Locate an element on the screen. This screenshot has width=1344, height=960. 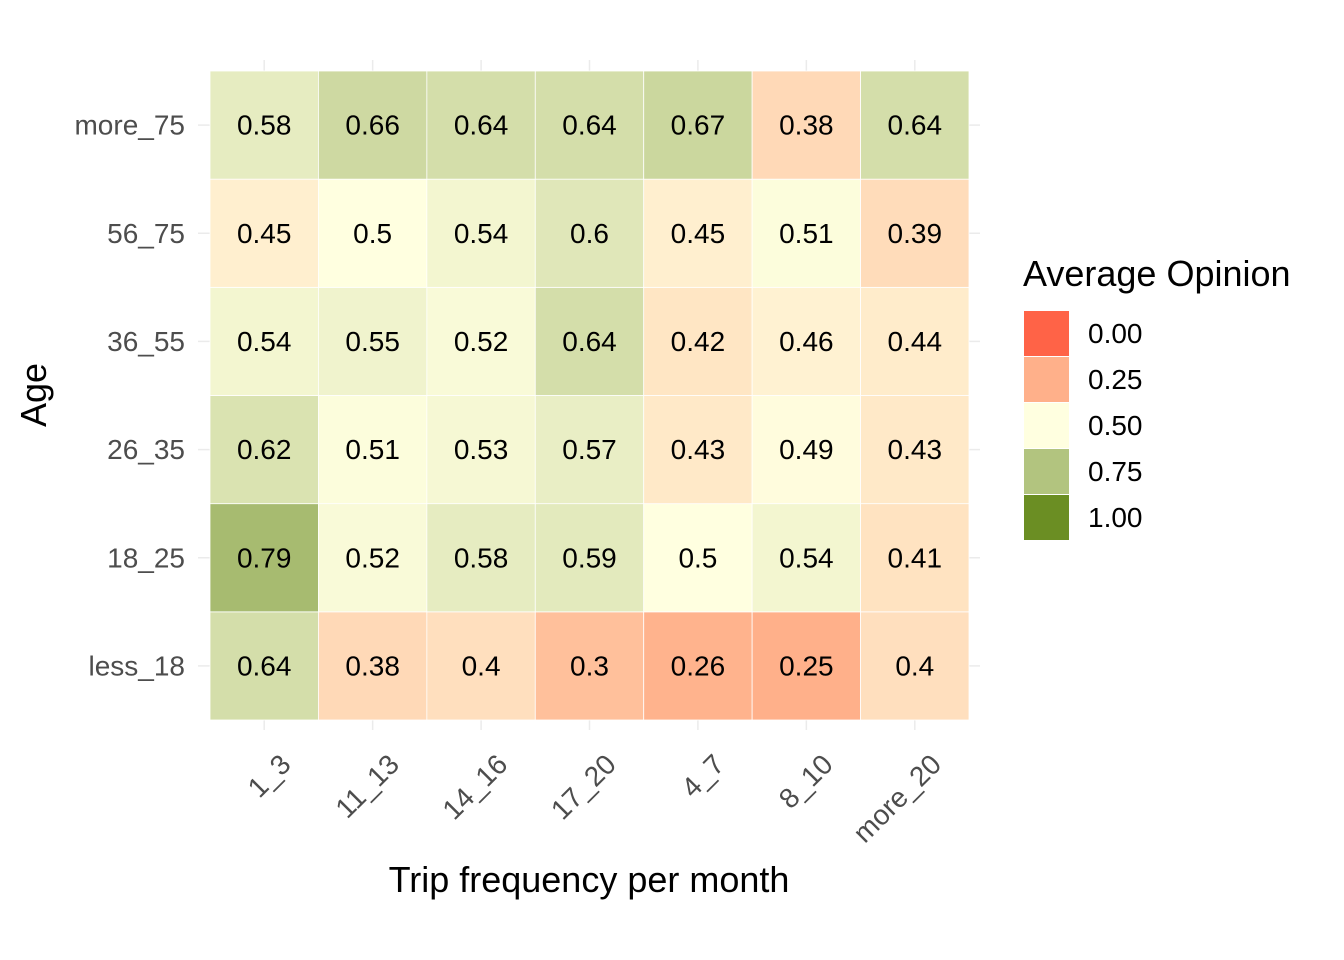
cell-value-label: 0.55 is located at coordinates (372, 341).